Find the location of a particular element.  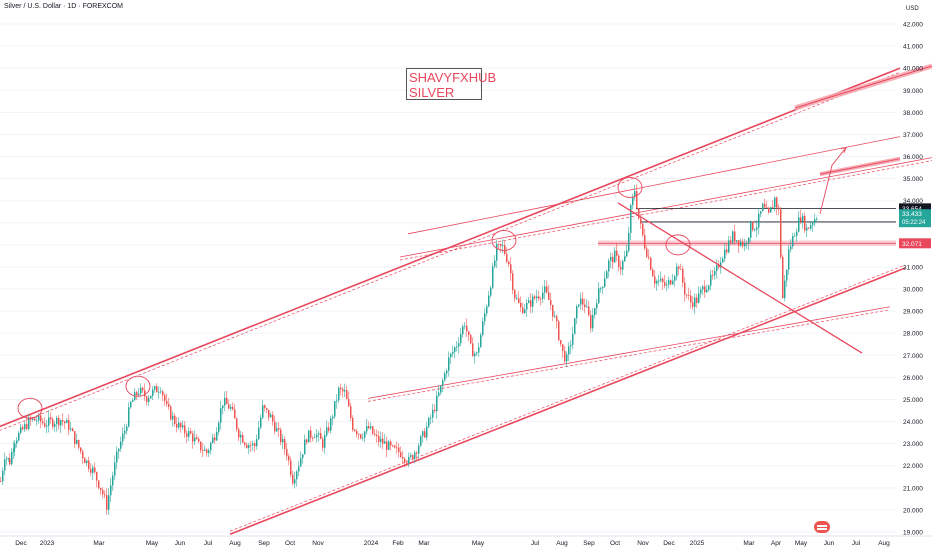

inner-trendline-1-dashed is located at coordinates (665, 210).